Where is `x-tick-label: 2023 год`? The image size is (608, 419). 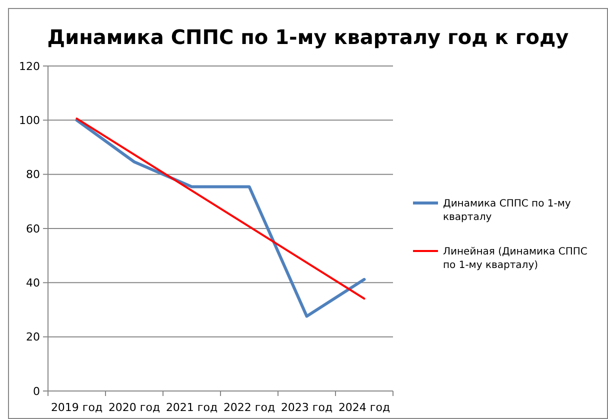 x-tick-label: 2023 год is located at coordinates (306, 407).